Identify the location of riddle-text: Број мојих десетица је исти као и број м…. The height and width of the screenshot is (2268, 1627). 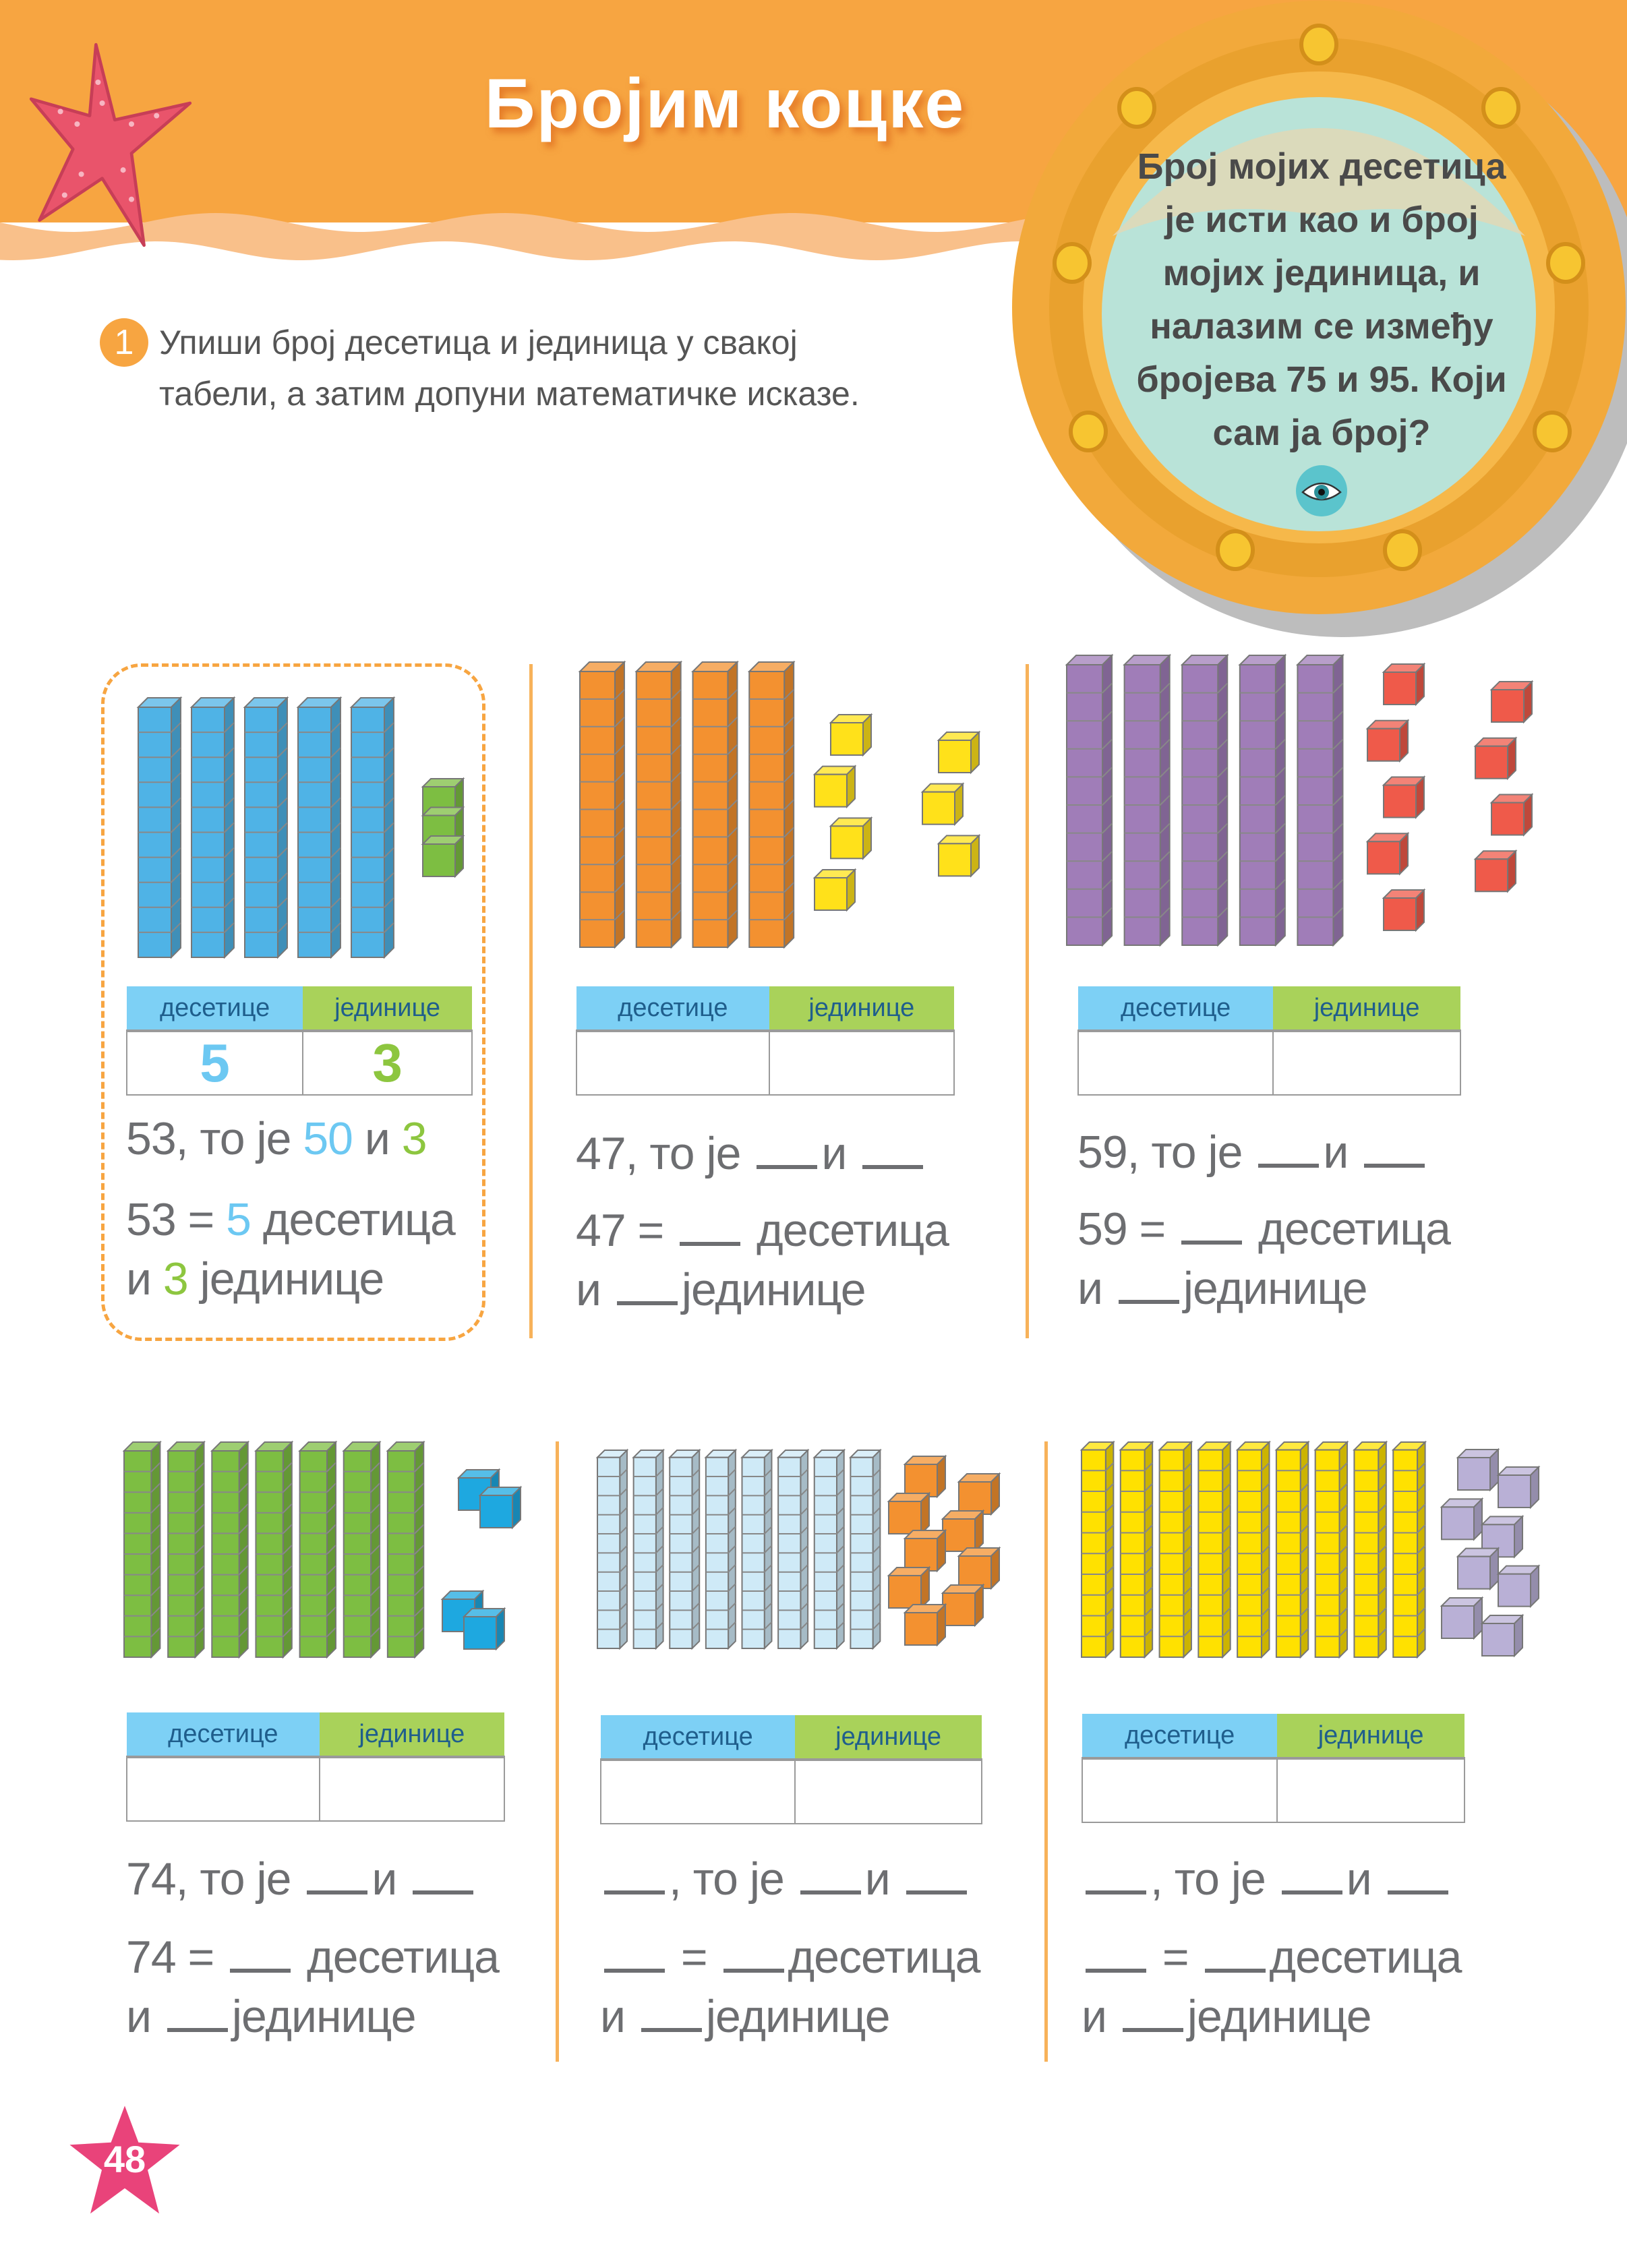
(1321, 300).